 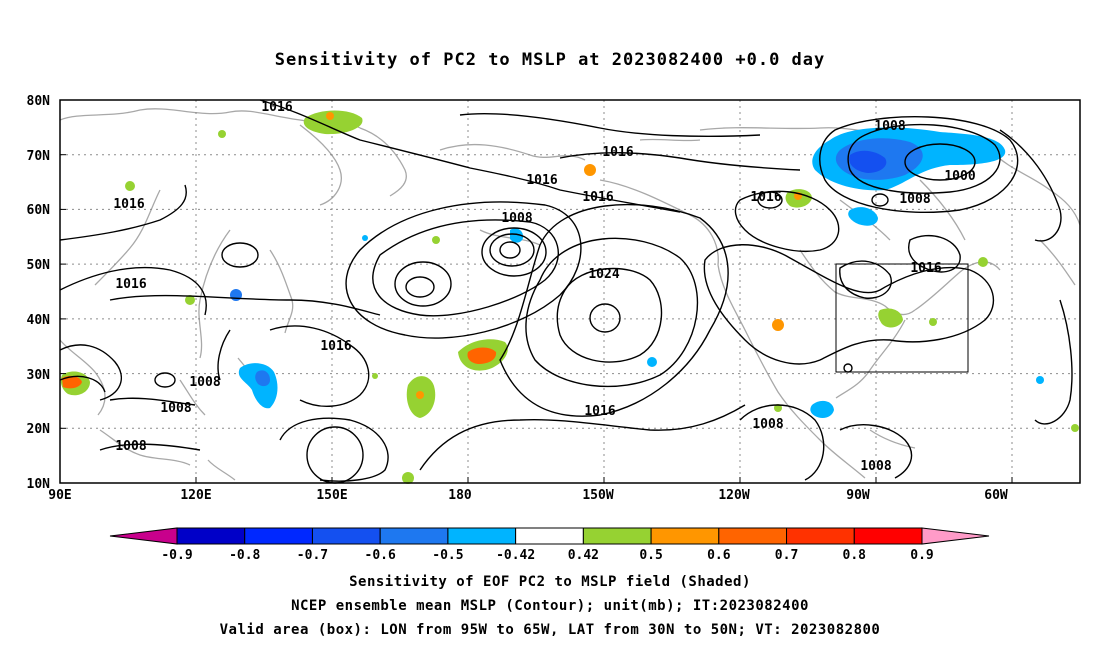 I want to click on colorbar-label: -0.6, so click(x=380, y=555).